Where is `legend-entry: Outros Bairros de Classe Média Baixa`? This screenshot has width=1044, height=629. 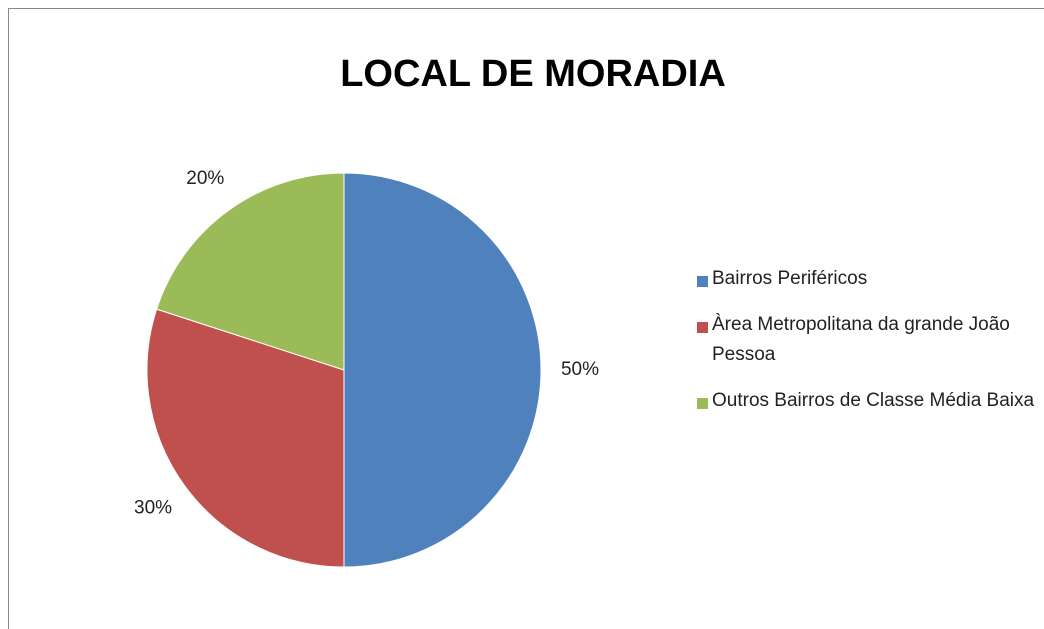
legend-entry: Outros Bairros de Classe Média Baixa is located at coordinates (870, 403).